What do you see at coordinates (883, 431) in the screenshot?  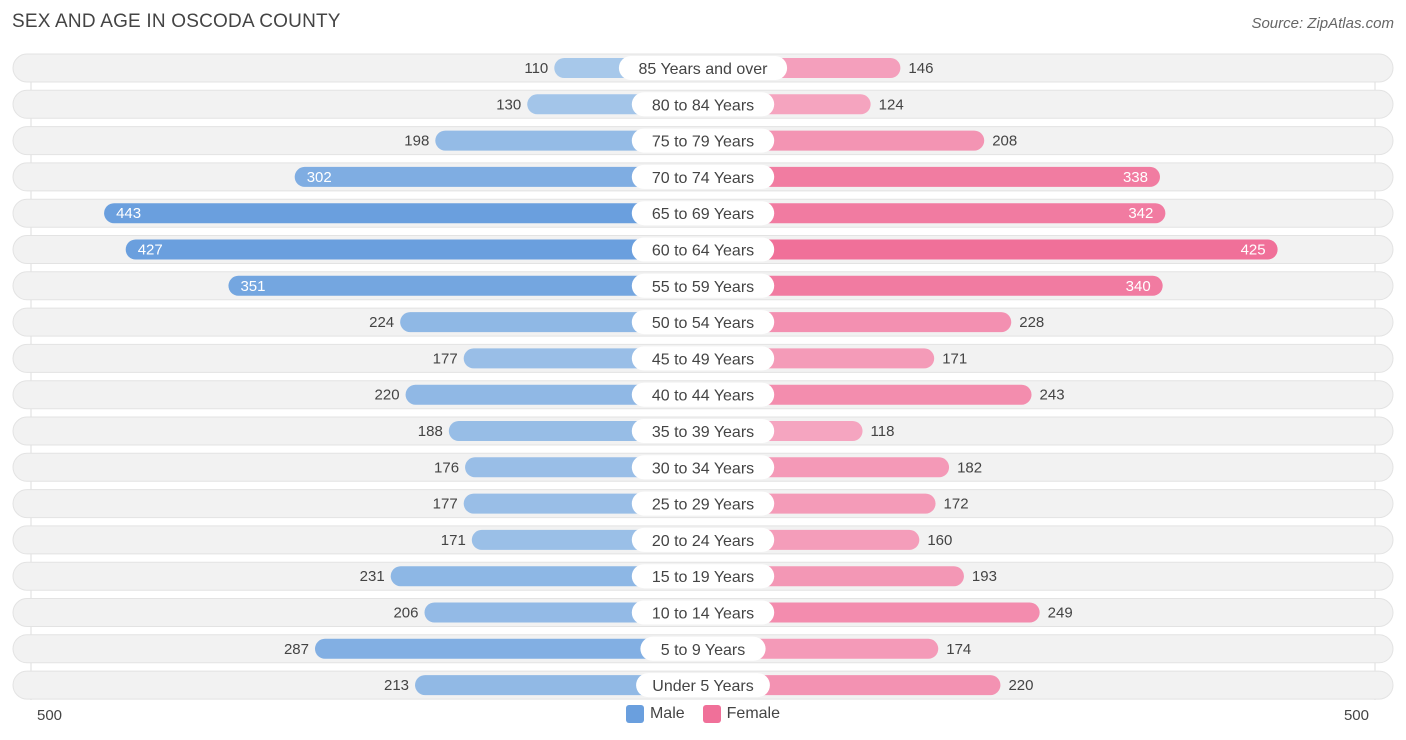 I see `female-value-label: 118` at bounding box center [883, 431].